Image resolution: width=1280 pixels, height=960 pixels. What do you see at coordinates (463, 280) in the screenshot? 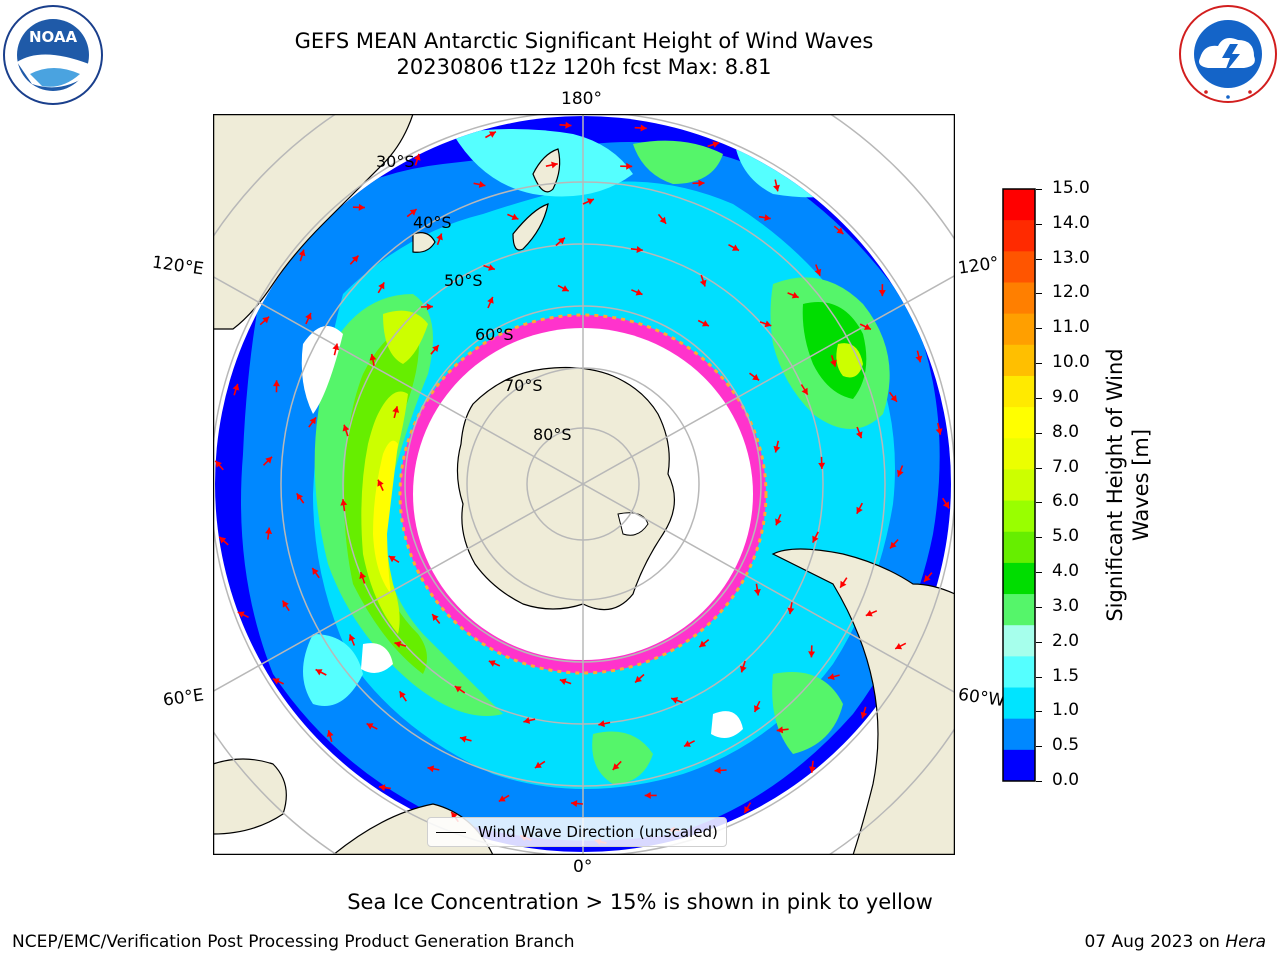
I see `lat-label-50s: 50°S` at bounding box center [463, 280].